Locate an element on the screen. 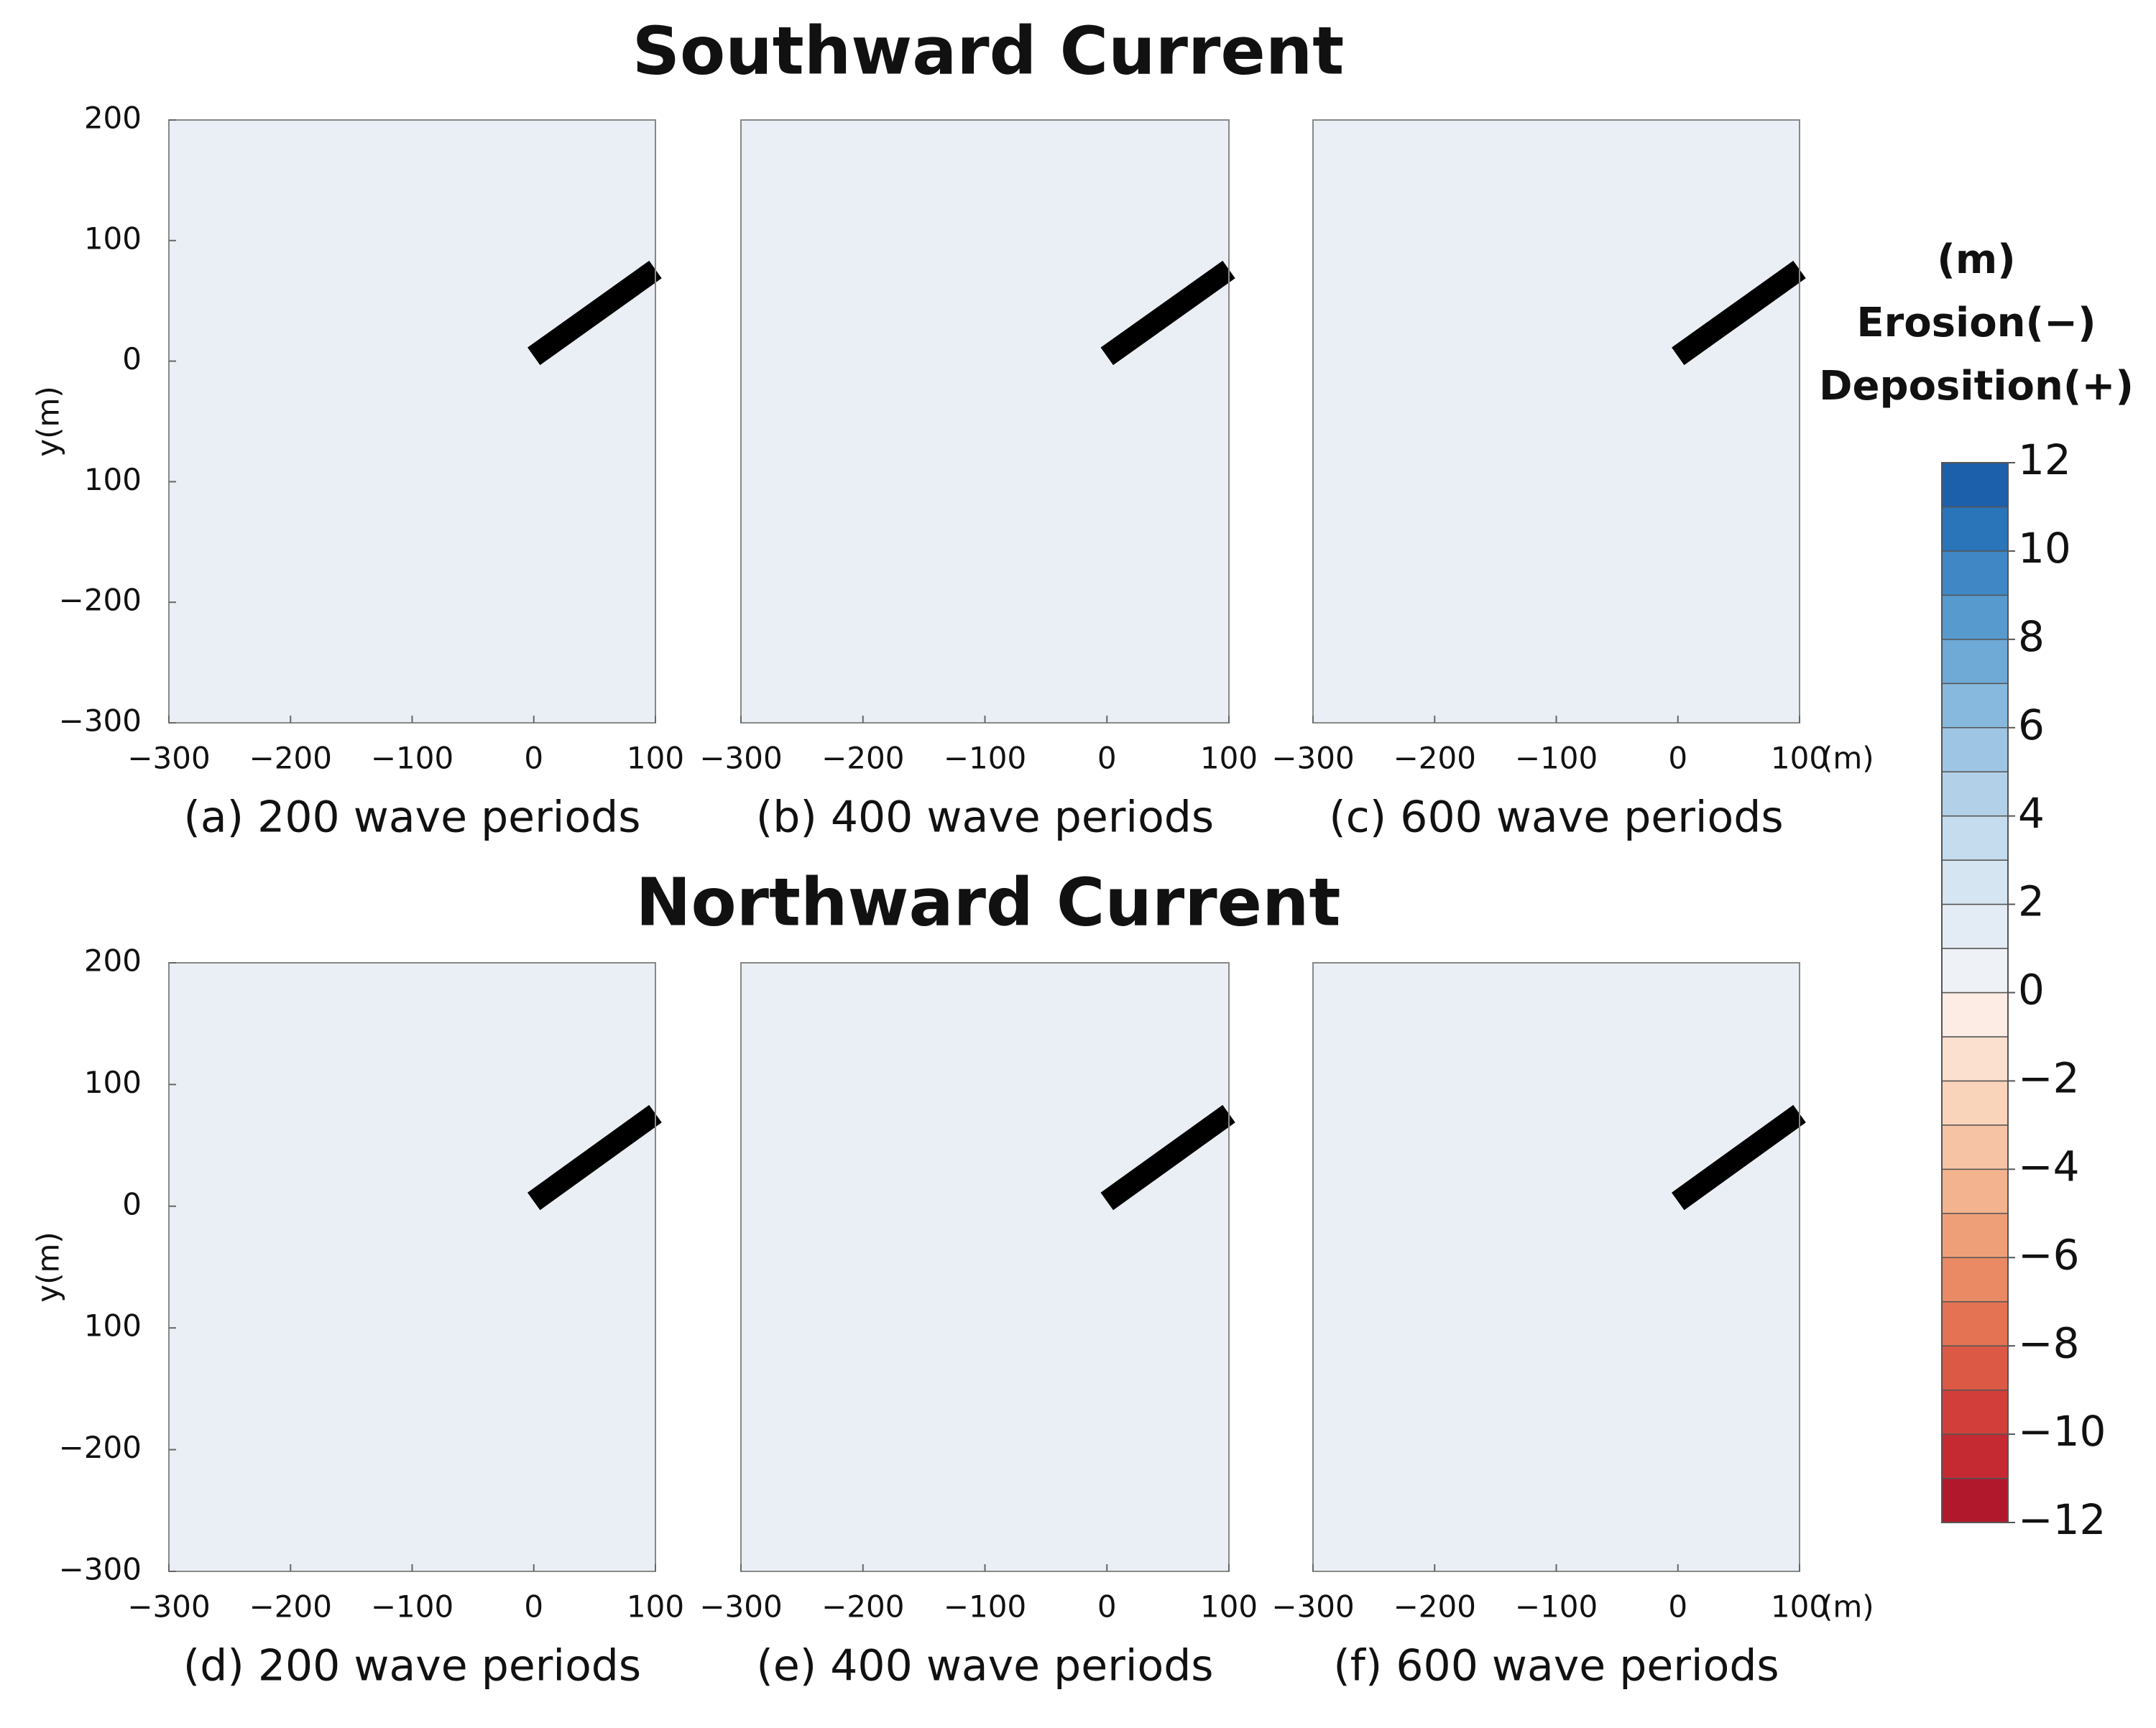 Image resolution: width=2156 pixels, height=1728 pixels. y-tick-label: 0 is located at coordinates (132, 1203).